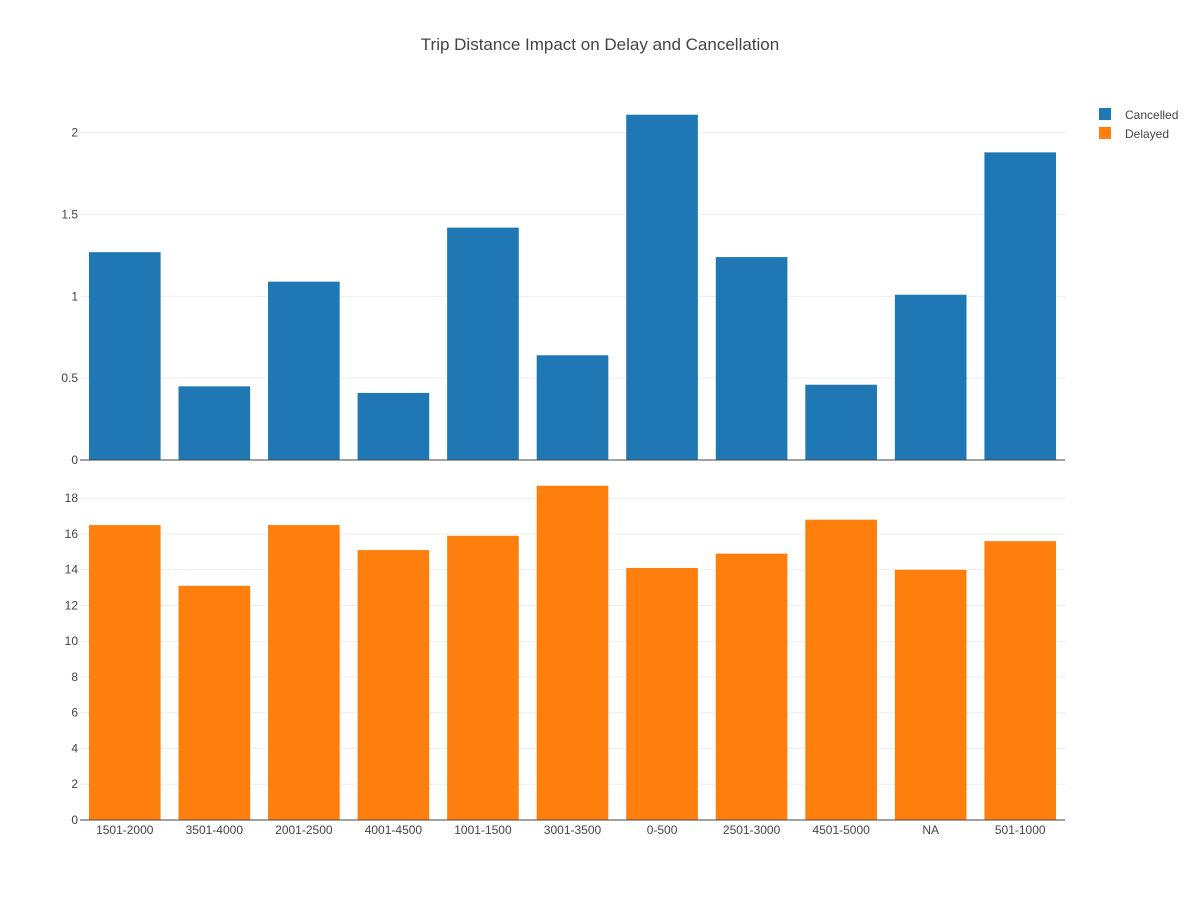  Describe the element at coordinates (394, 830) in the screenshot. I see `x-tick-label: 4001-4500` at that location.